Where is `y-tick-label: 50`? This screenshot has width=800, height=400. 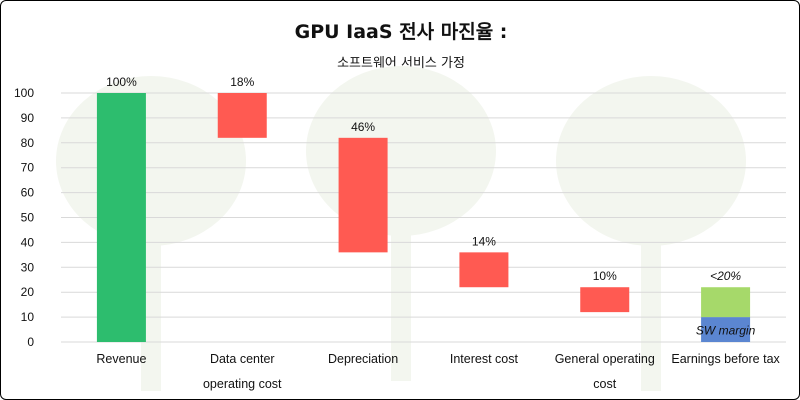 y-tick-label: 50 is located at coordinates (28, 218).